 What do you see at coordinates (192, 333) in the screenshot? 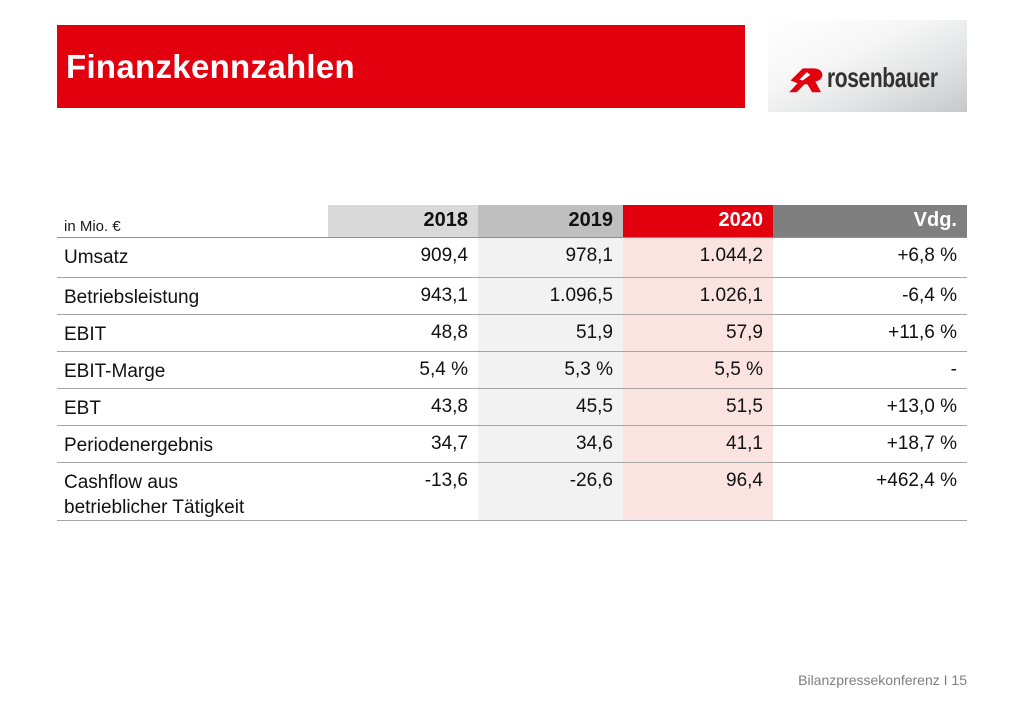
I see `row-label: EBIT` at bounding box center [192, 333].